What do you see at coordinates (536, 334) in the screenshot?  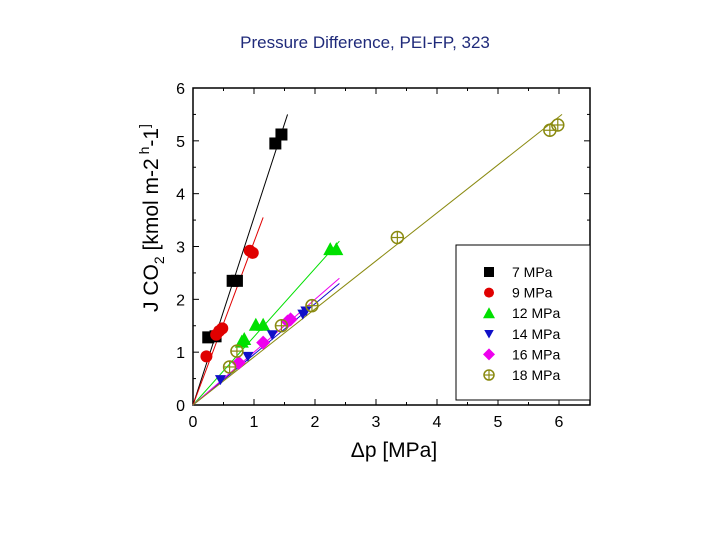 I see `legend-label: 14 MPa` at bounding box center [536, 334].